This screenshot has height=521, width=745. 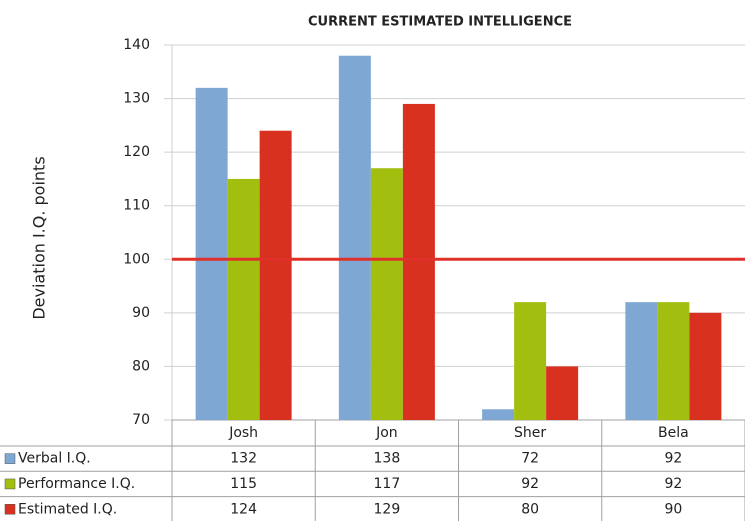 What do you see at coordinates (136, 152) in the screenshot?
I see `y-tick-label: 120` at bounding box center [136, 152].